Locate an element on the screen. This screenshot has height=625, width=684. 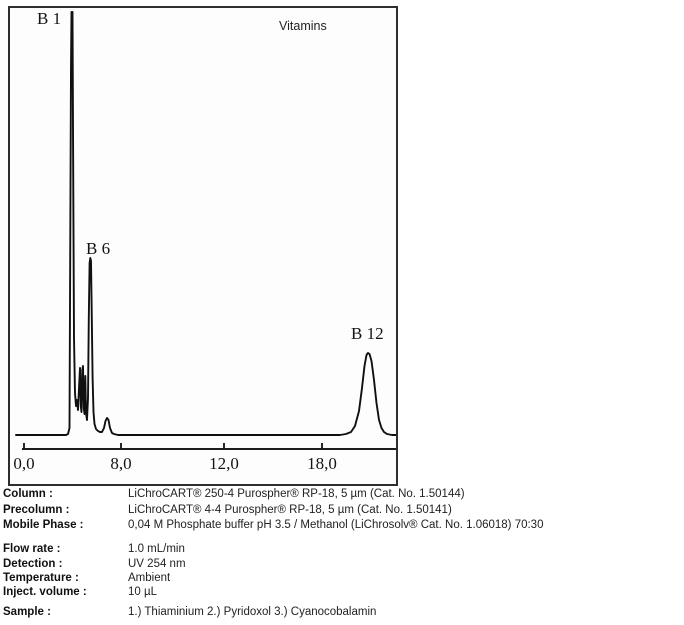
spec-label: Flow rate : is located at coordinates (32, 549).